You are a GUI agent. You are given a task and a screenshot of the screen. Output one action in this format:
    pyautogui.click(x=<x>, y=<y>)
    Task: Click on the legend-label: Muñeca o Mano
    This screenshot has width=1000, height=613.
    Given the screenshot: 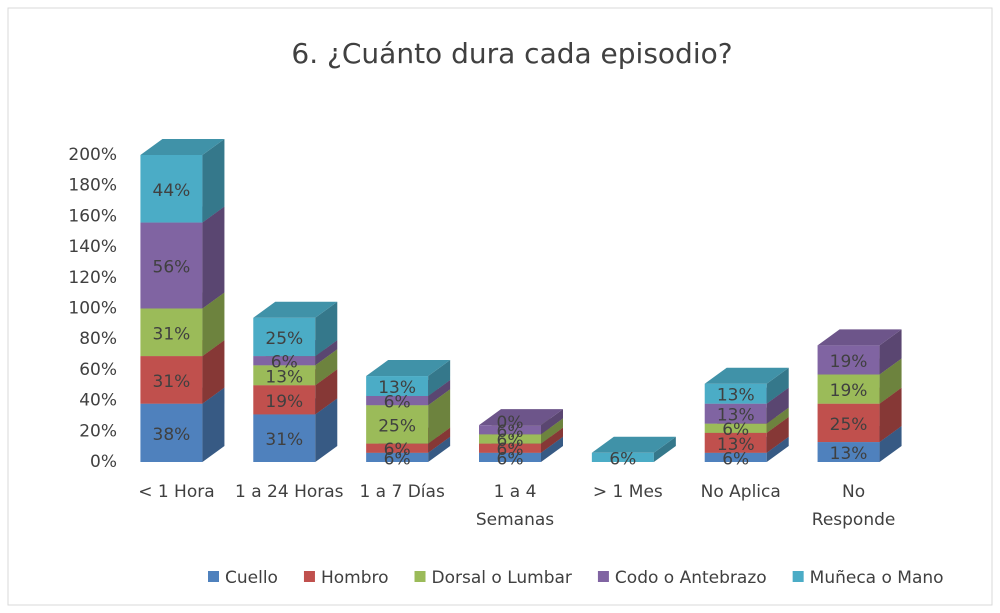 What is the action you would take?
    pyautogui.click(x=877, y=578)
    